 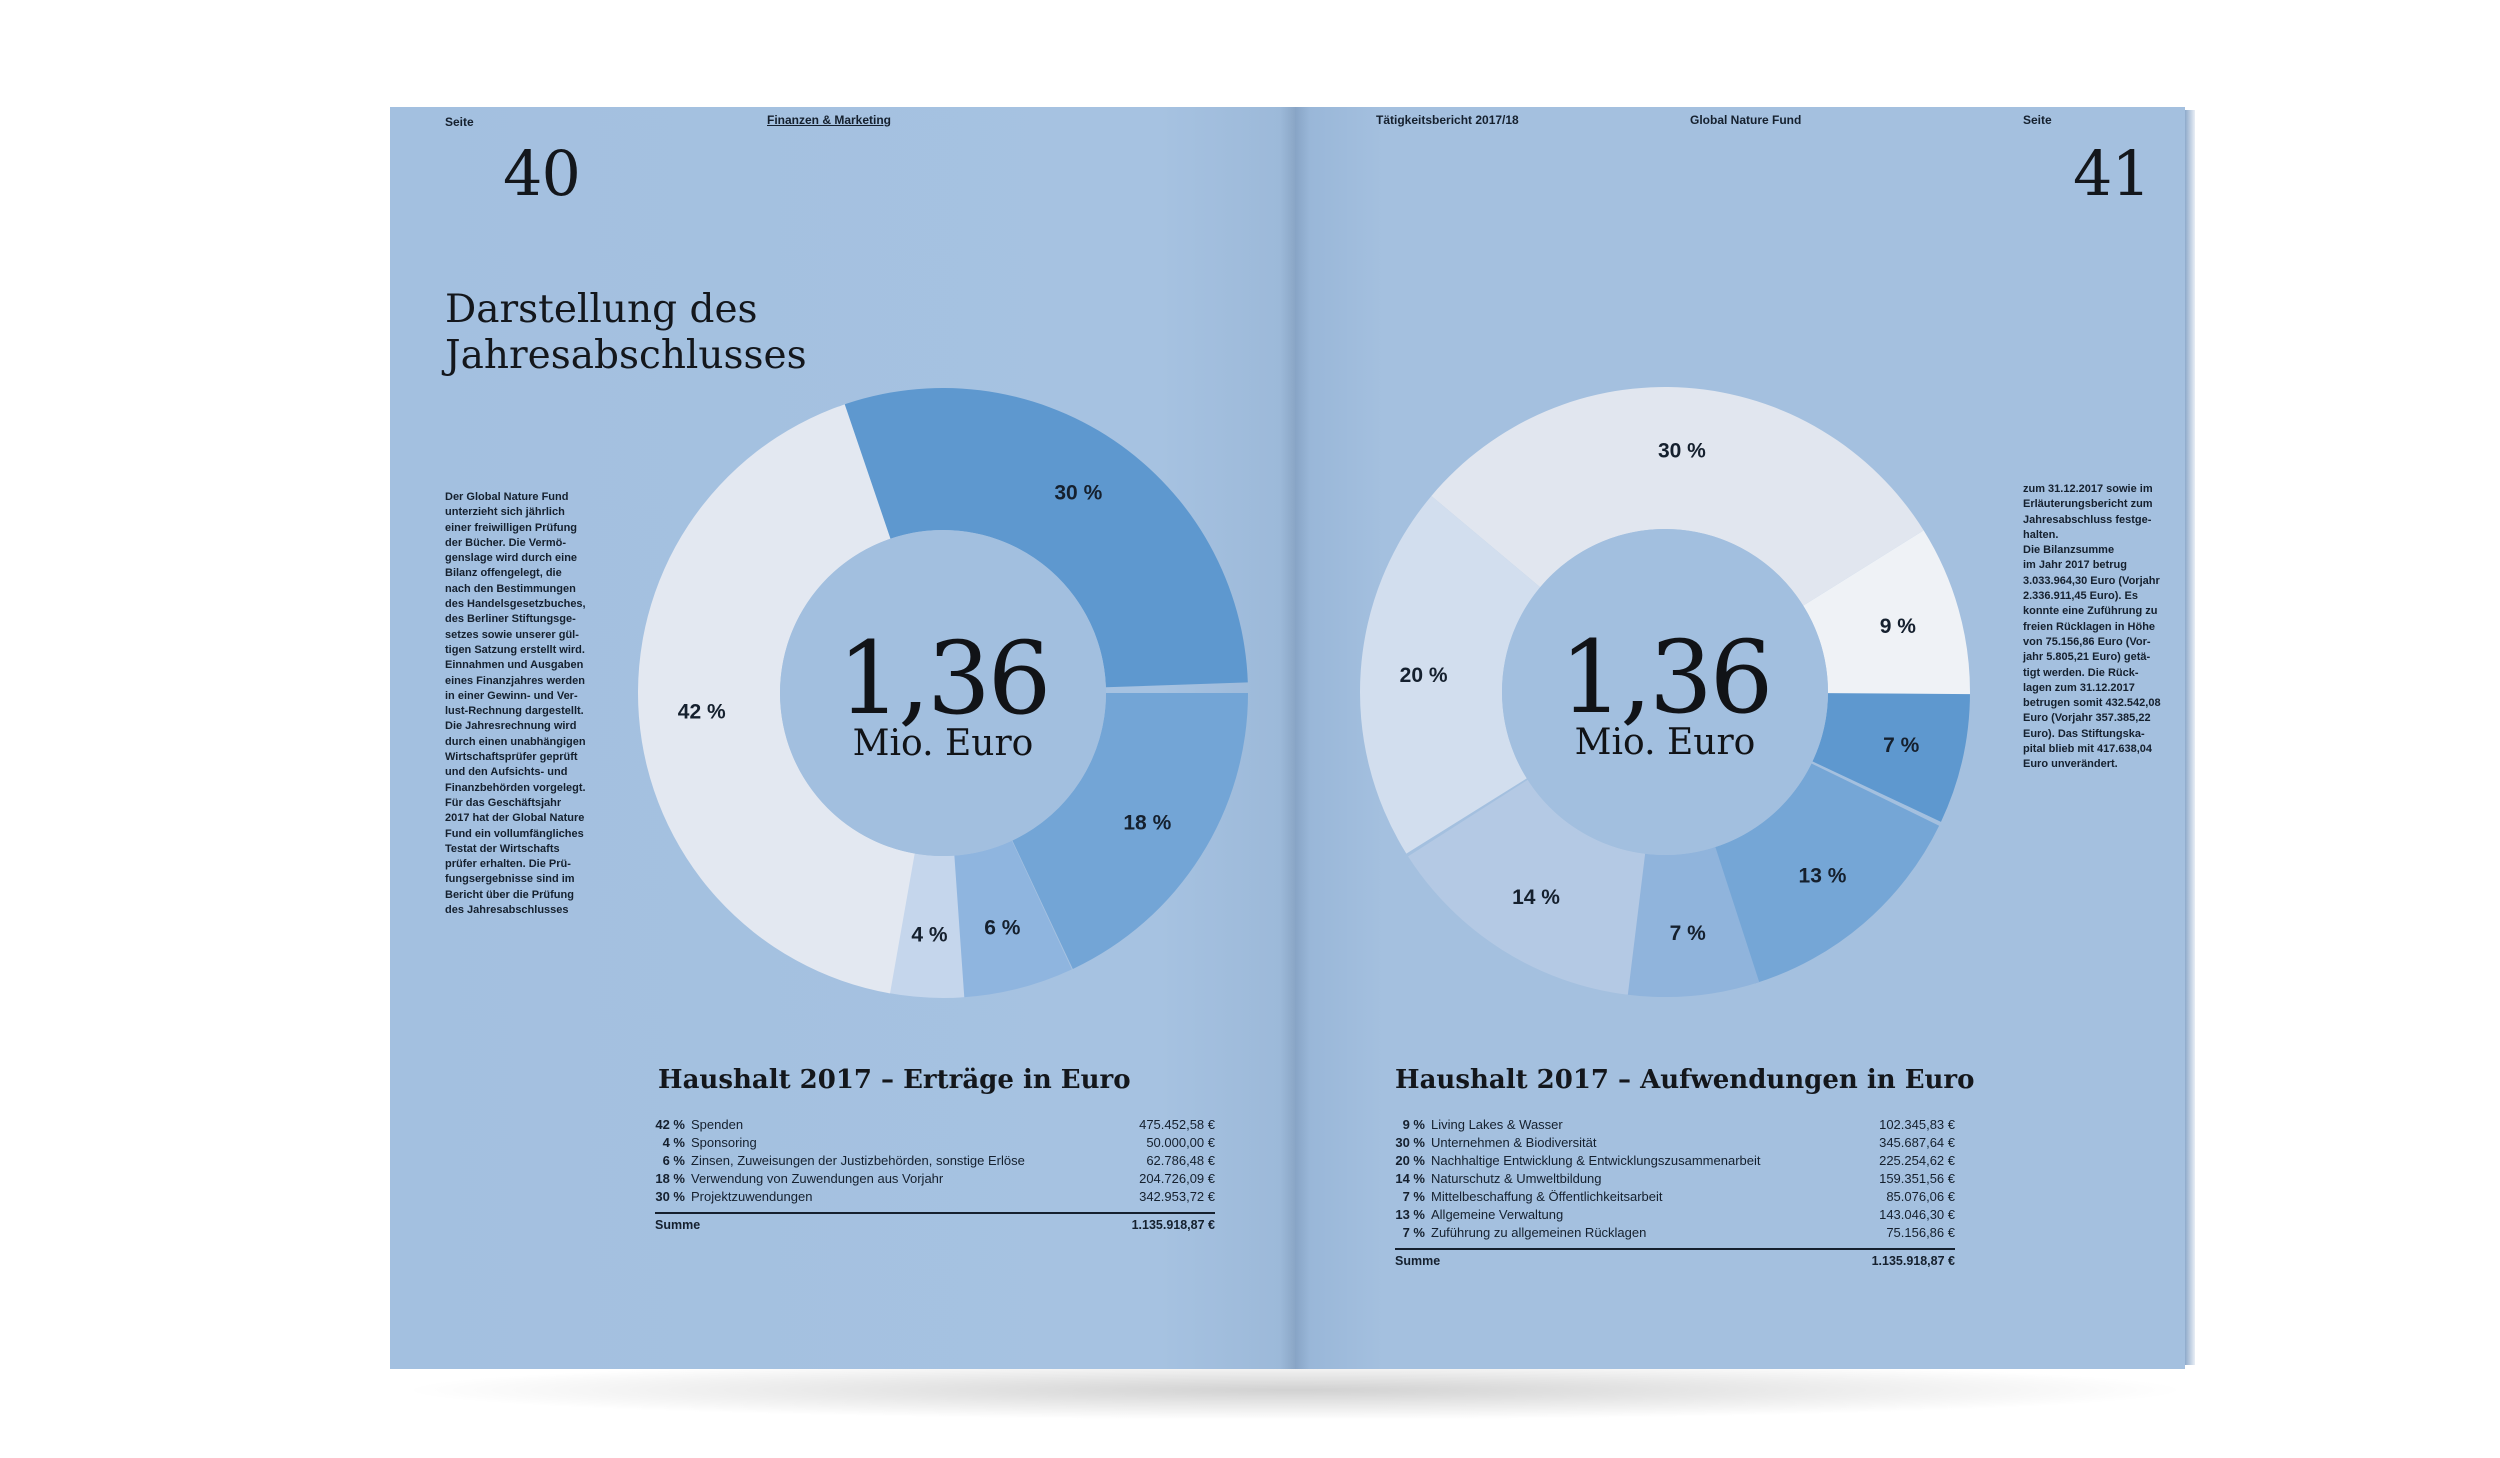 I want to click on slice-label: 13 %, so click(x=1823, y=876).